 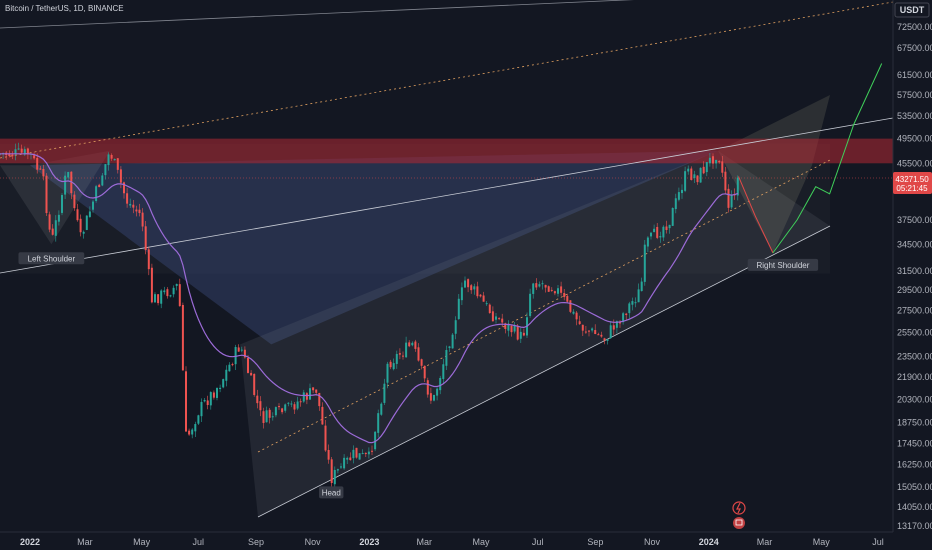 I want to click on price-tick-label: 57500.00, so click(x=914, y=95).